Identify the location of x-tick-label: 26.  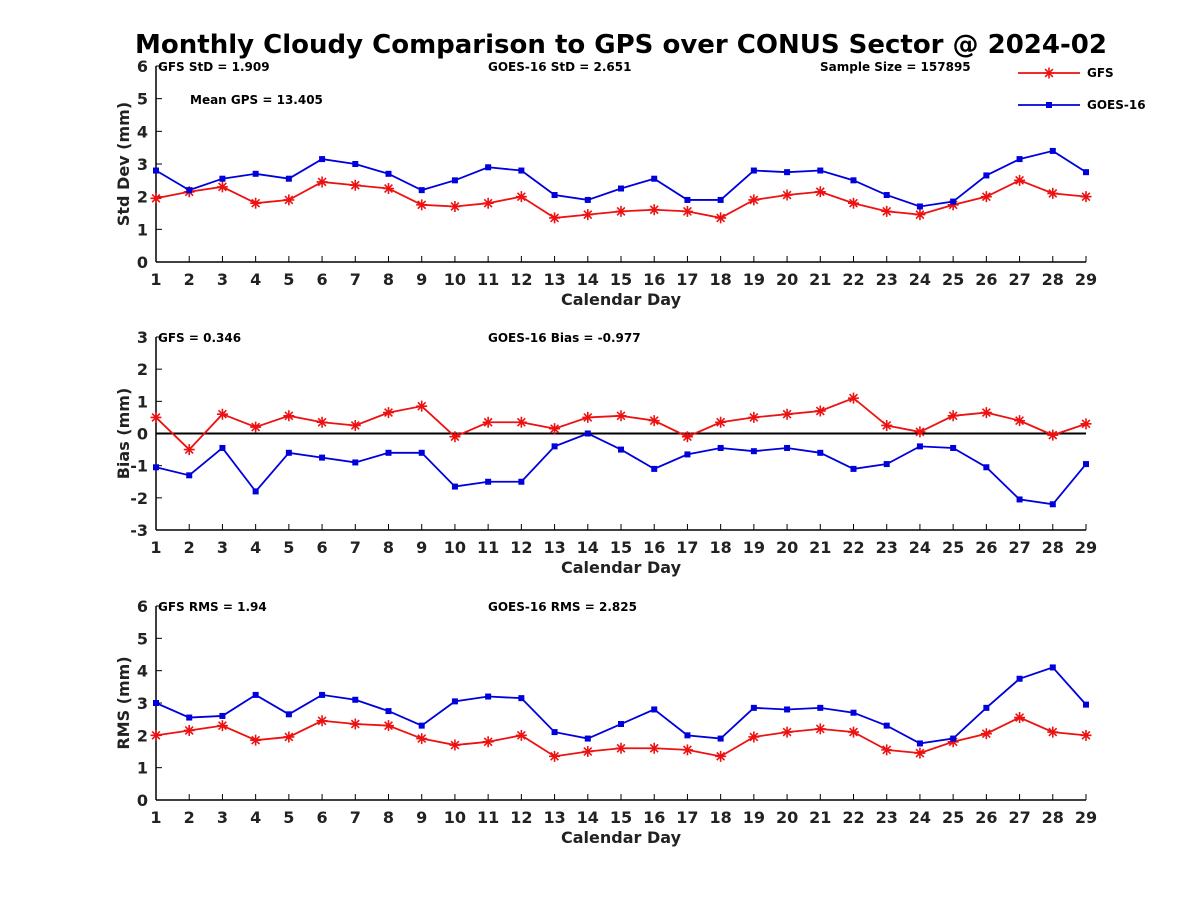
(986, 817).